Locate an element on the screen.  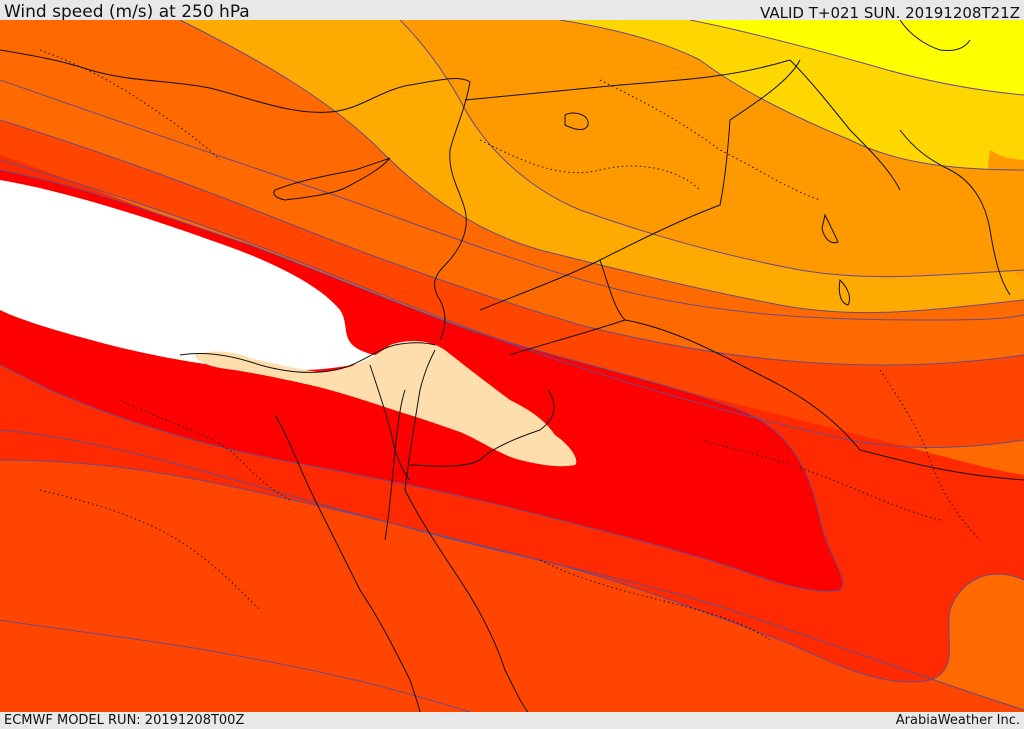
coastline-cyprus is located at coordinates (332, 179).